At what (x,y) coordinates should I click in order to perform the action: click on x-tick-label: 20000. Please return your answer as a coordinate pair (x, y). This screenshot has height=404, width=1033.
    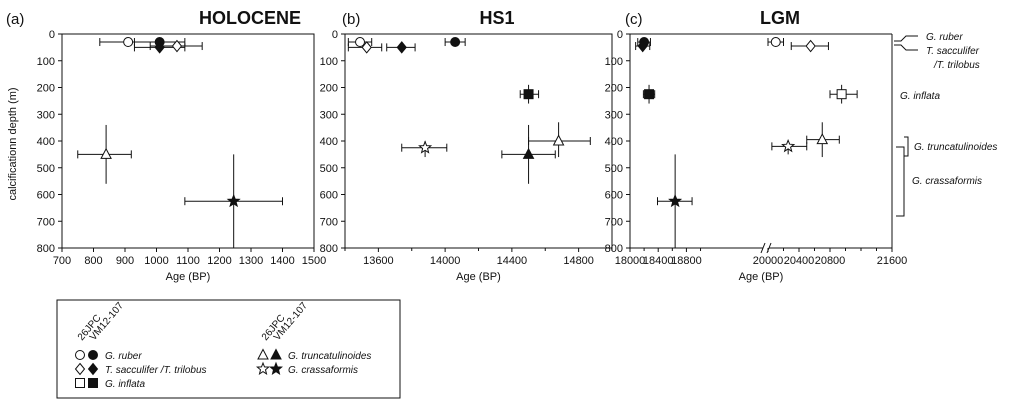
    Looking at the image, I should click on (768, 261).